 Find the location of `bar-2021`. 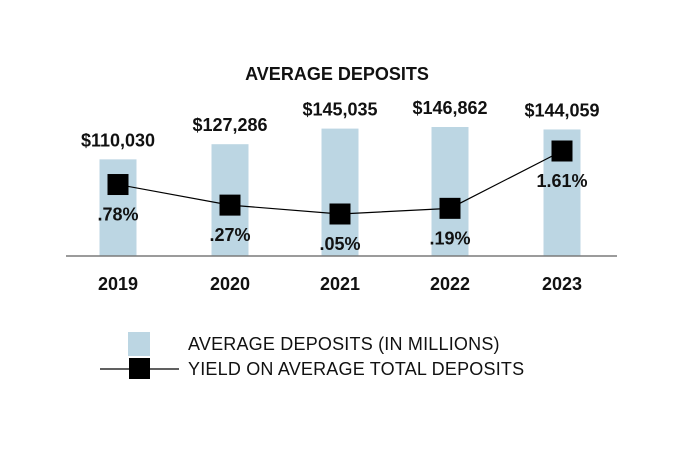

bar-2021 is located at coordinates (340, 192).